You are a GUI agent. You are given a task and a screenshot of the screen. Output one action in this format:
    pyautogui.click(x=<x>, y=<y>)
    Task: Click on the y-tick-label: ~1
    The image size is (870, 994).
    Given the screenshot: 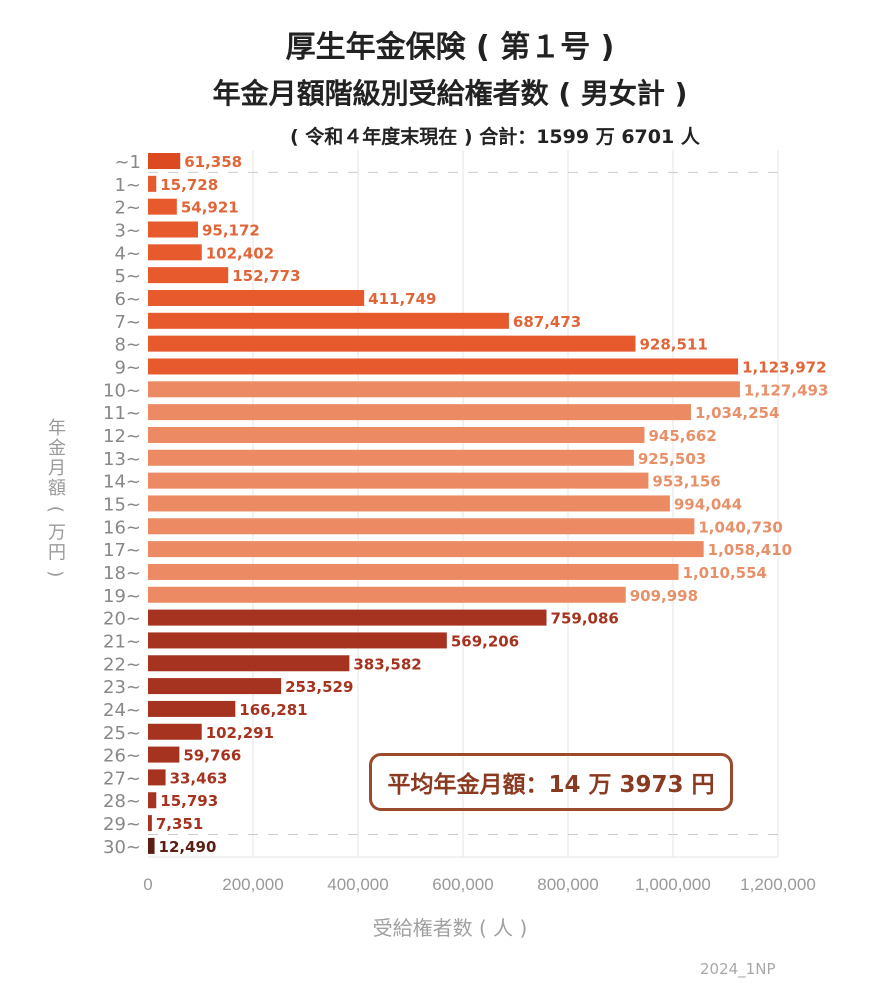 What is the action you would take?
    pyautogui.click(x=127, y=162)
    